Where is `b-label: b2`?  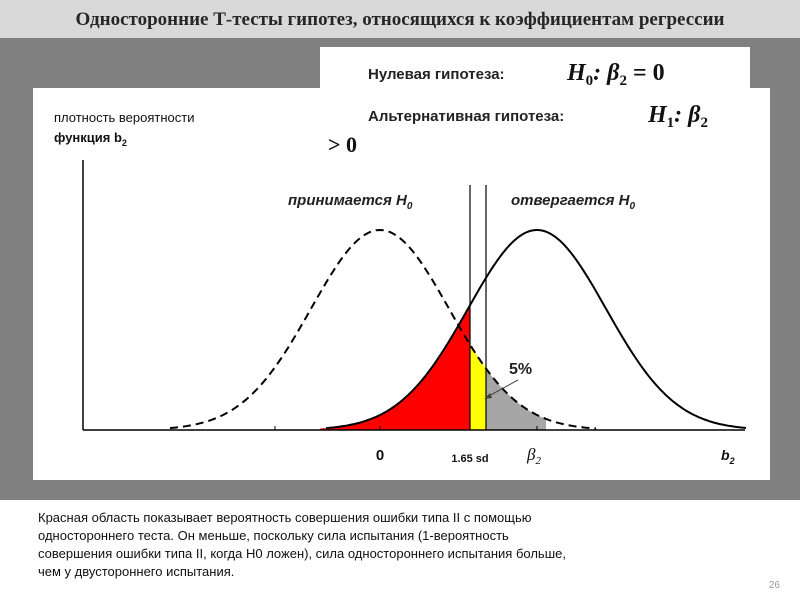
b-label: b2 is located at coordinates (728, 456).